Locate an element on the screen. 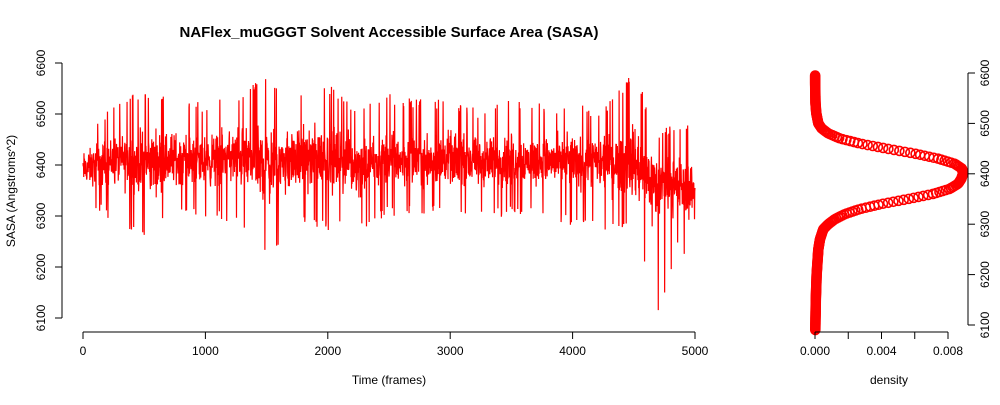  density-y-ticks: 6100 6200 6300 6400 6500 6600 is located at coordinates (980, 198).